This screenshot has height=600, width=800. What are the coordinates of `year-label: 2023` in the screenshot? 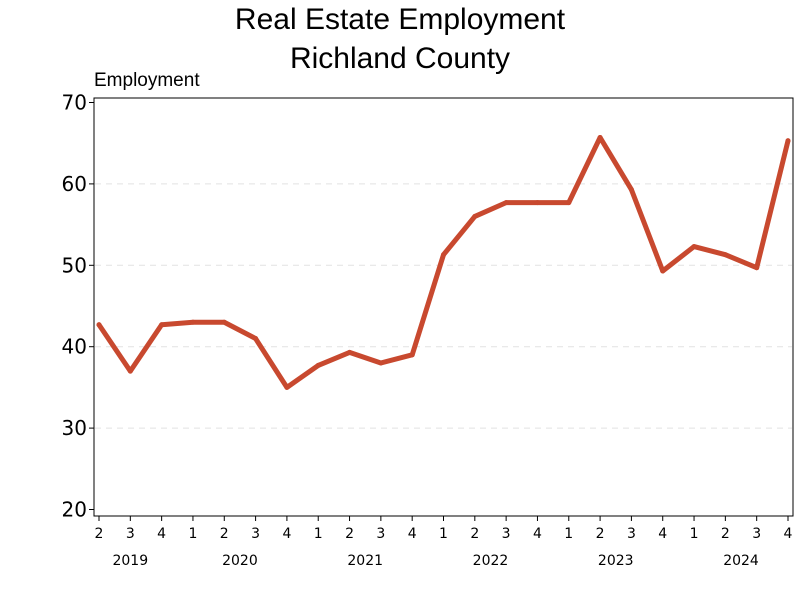 It's located at (616, 561).